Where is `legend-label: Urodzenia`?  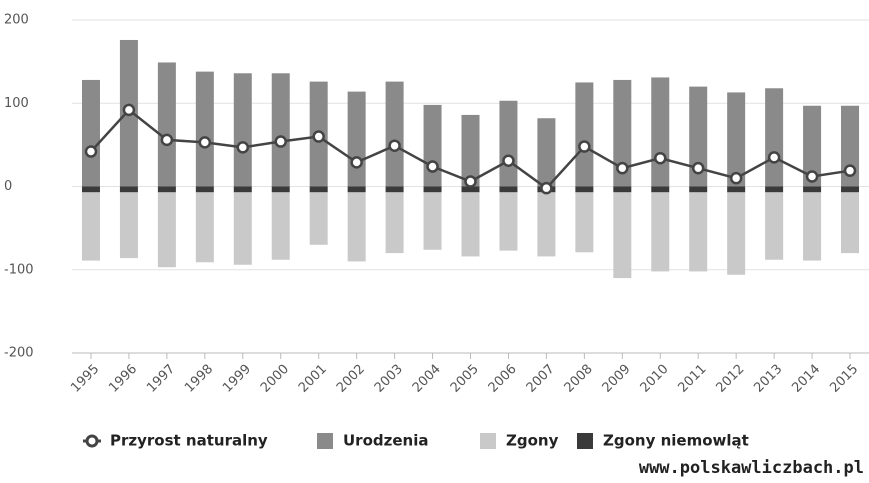 legend-label: Urodzenia is located at coordinates (385, 441).